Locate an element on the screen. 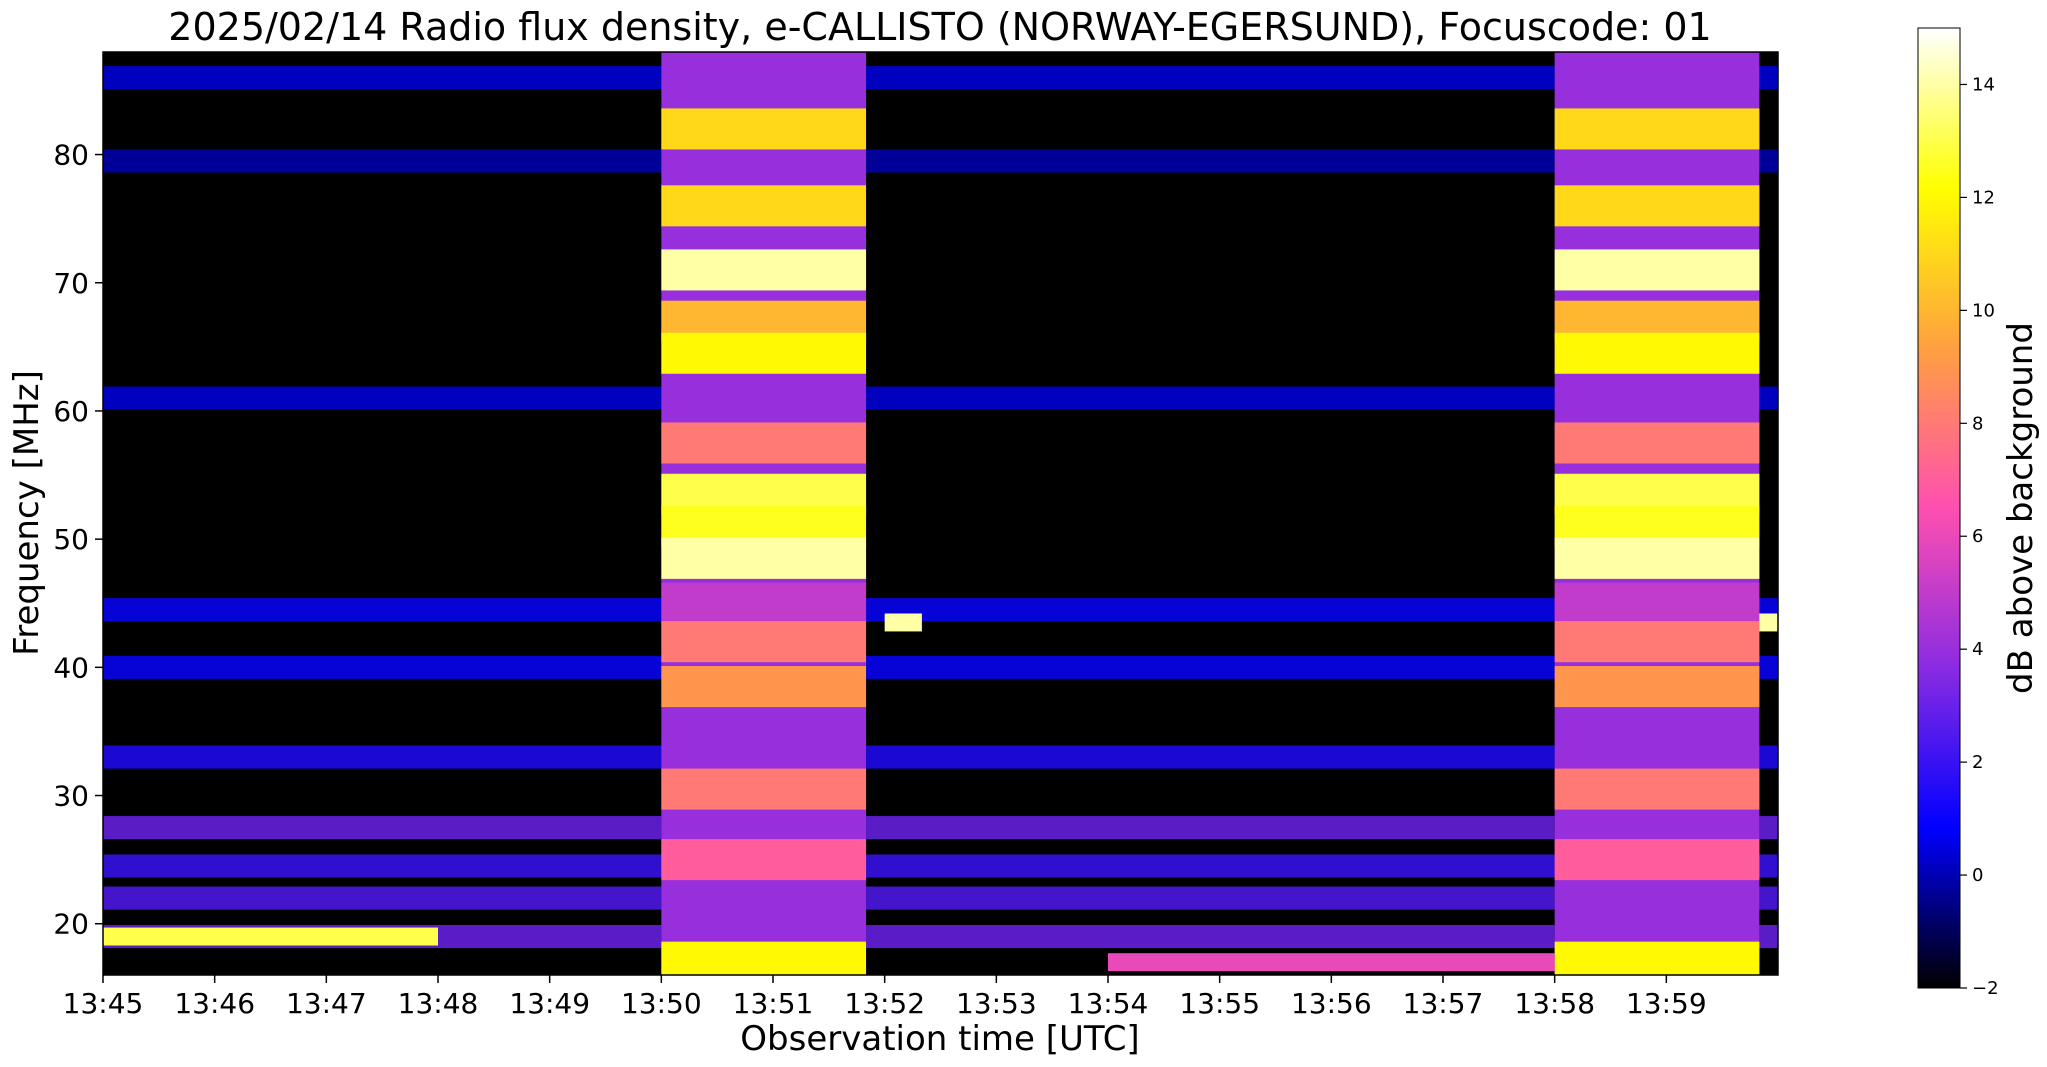  x-tick-label: 13:52 is located at coordinates (884, 1003).